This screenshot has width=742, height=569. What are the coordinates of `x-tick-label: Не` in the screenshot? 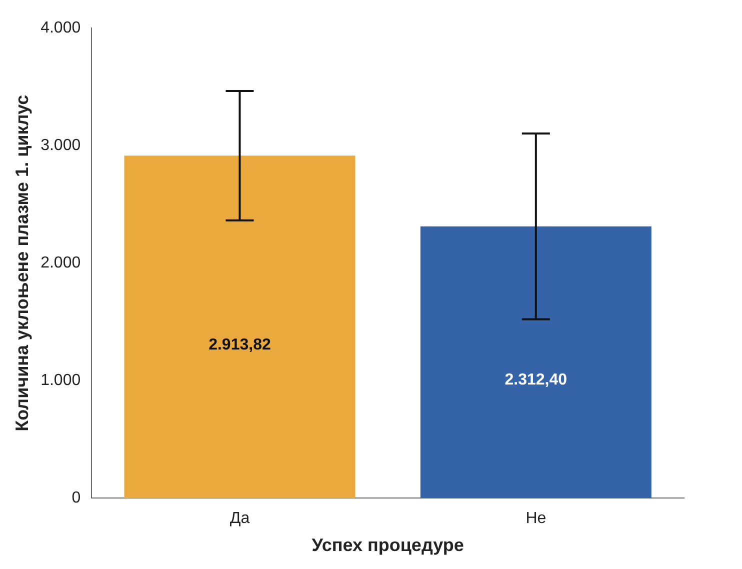 It's located at (536, 519).